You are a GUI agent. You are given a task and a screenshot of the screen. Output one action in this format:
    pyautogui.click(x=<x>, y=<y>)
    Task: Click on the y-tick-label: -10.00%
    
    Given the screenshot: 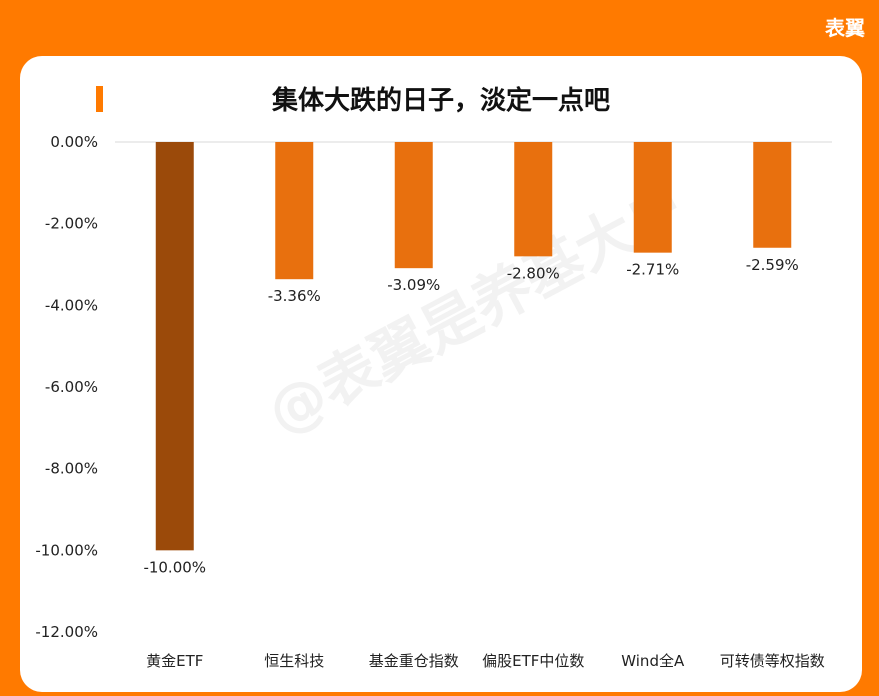 What is the action you would take?
    pyautogui.click(x=66, y=550)
    